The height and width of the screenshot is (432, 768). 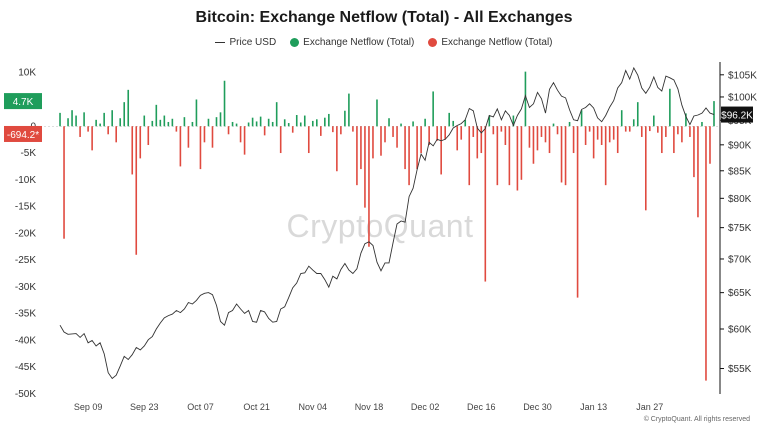 I want to click on x-tick-label: Jan 27, so click(x=649, y=407).